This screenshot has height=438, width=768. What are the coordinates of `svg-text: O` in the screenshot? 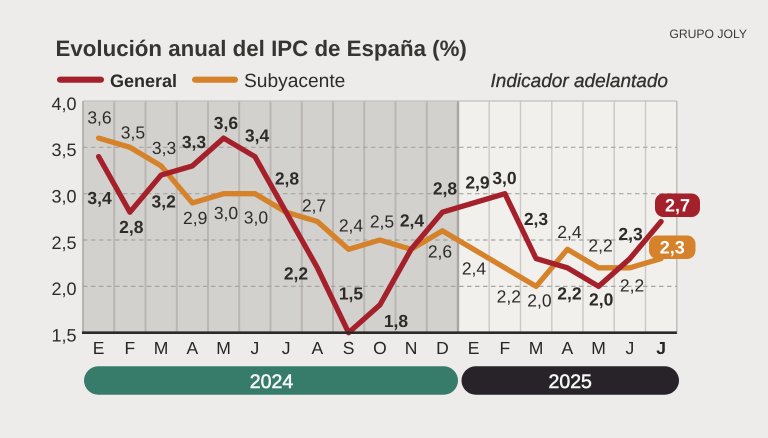 It's located at (380, 348).